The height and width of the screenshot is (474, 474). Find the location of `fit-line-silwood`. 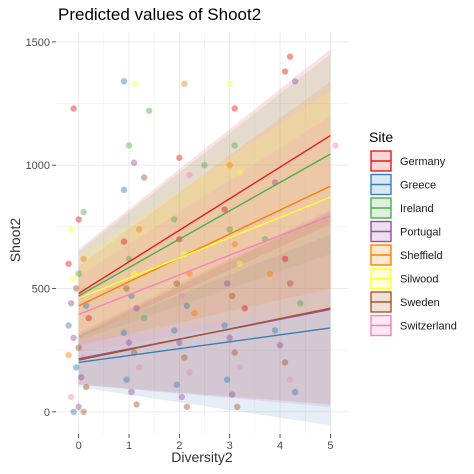

fit-line-silwood is located at coordinates (204, 248).